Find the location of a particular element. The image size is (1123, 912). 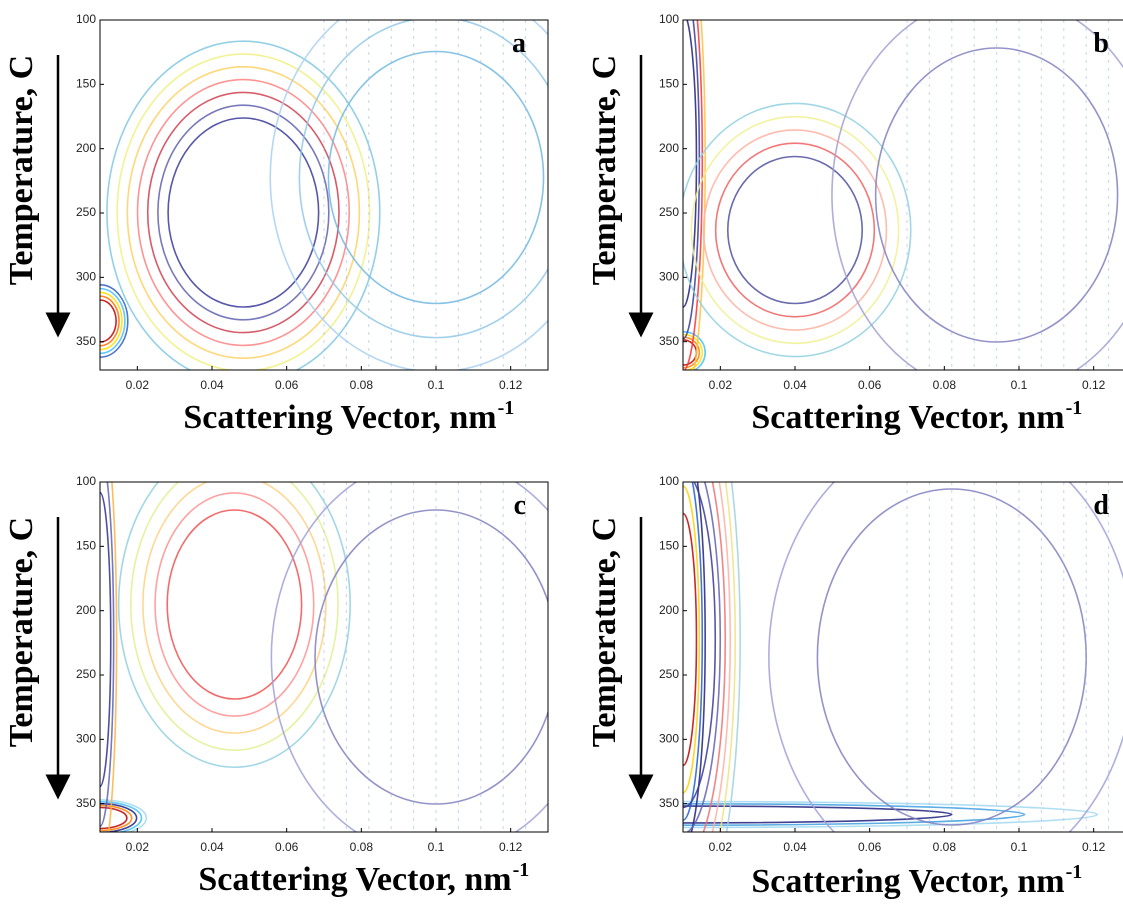

panel-label: a is located at coordinates (519, 43).